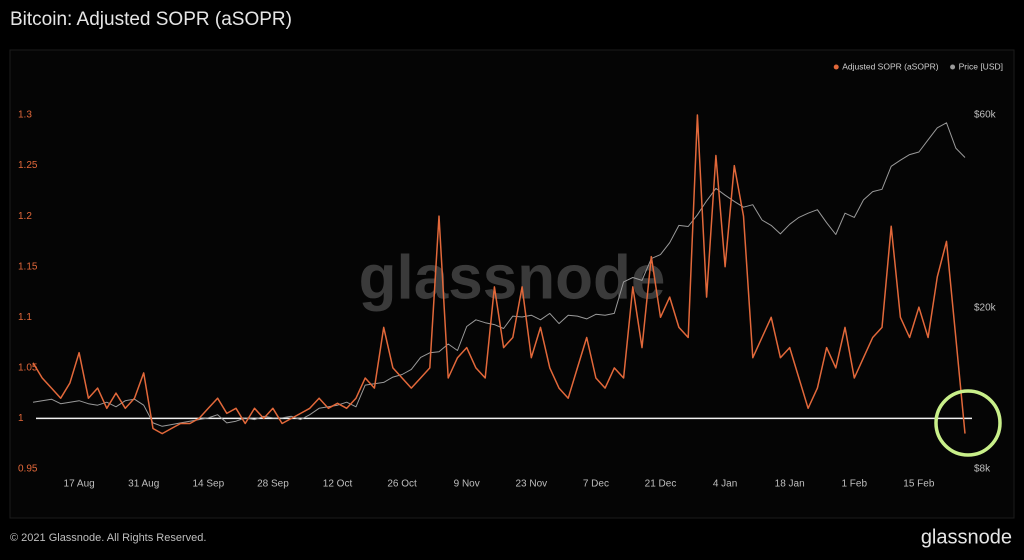 This screenshot has width=1024, height=560. I want to click on x-tick-label: 12 Oct, so click(338, 484).